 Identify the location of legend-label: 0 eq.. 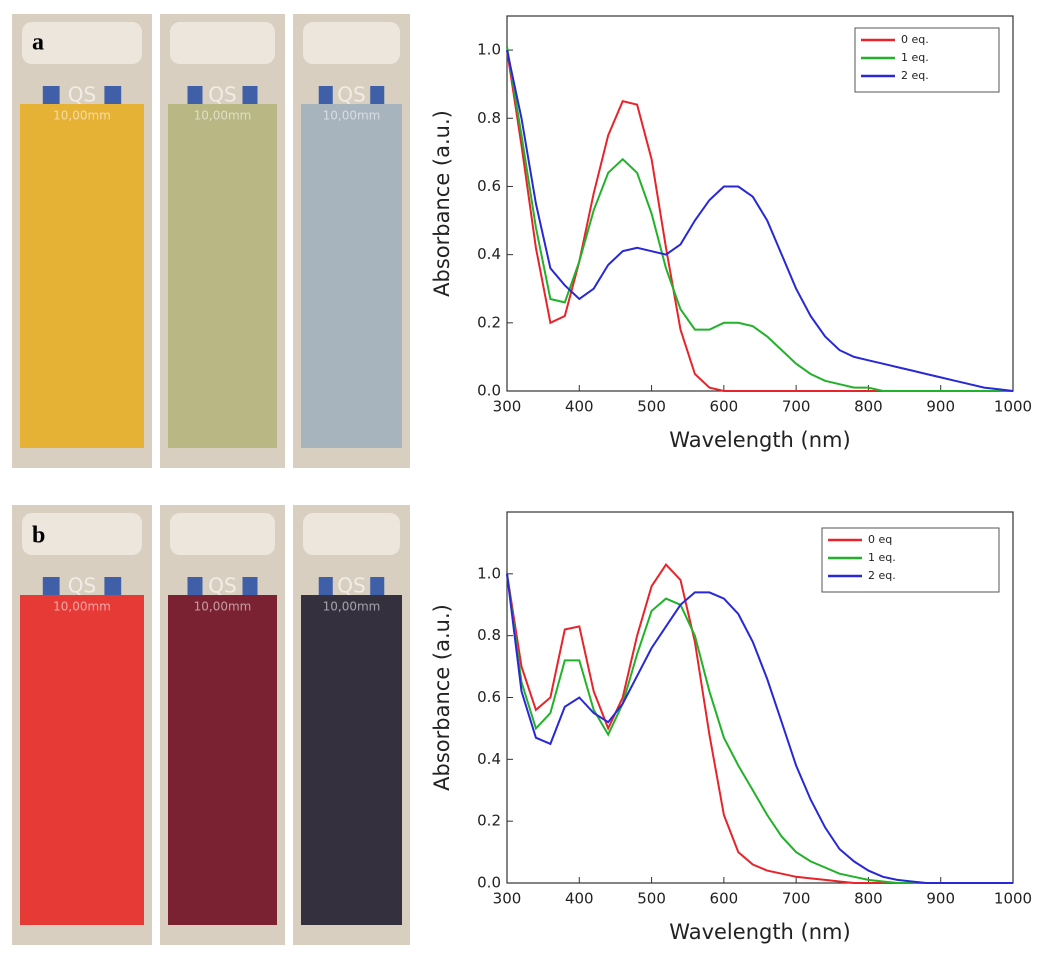
(915, 39).